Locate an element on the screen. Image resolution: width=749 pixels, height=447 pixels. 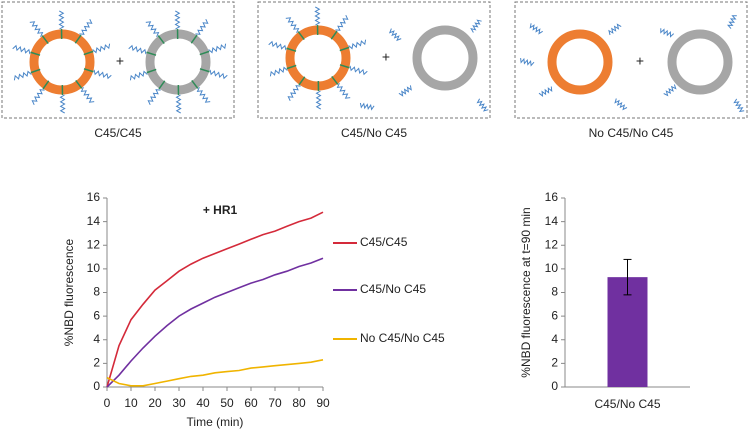
x-tick-label: 90 is located at coordinates (323, 403).